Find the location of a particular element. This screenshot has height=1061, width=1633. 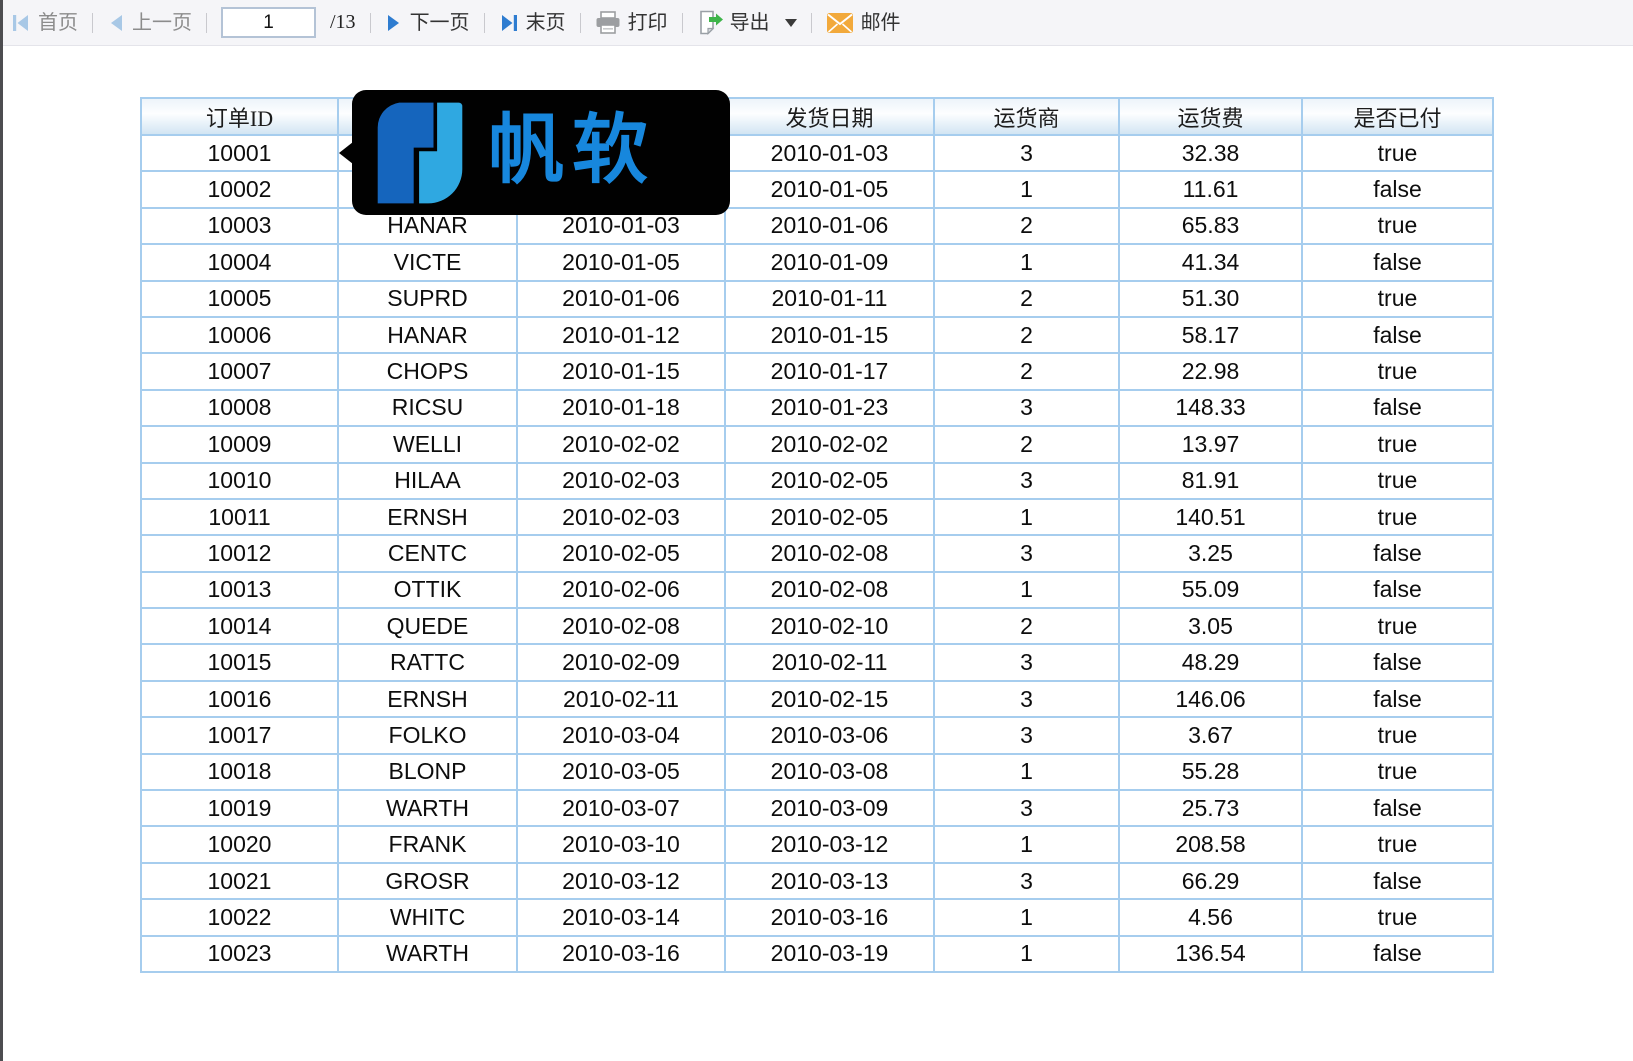

page-number-input is located at coordinates (268, 22).